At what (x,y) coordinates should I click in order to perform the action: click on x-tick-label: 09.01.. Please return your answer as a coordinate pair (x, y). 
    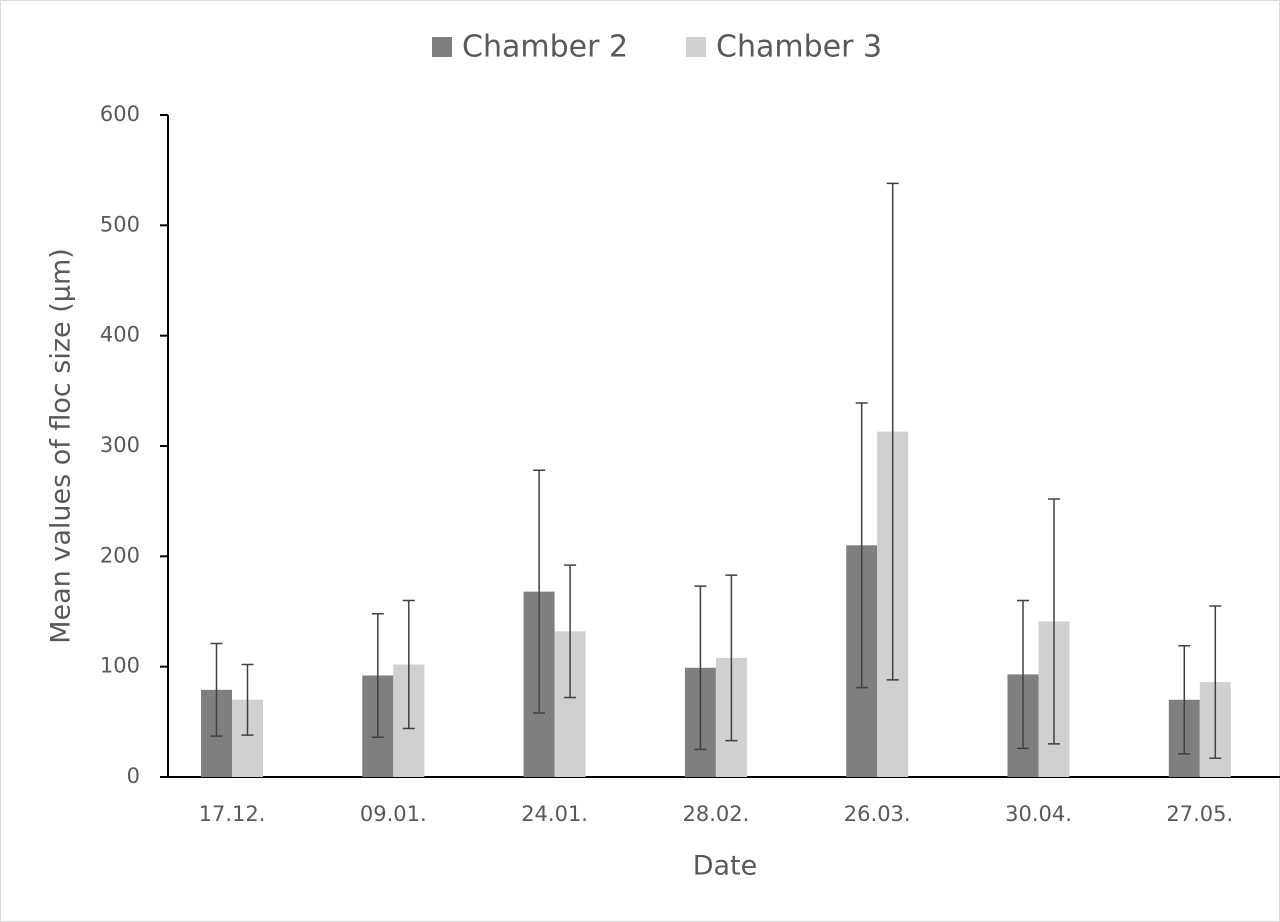
    Looking at the image, I should click on (393, 814).